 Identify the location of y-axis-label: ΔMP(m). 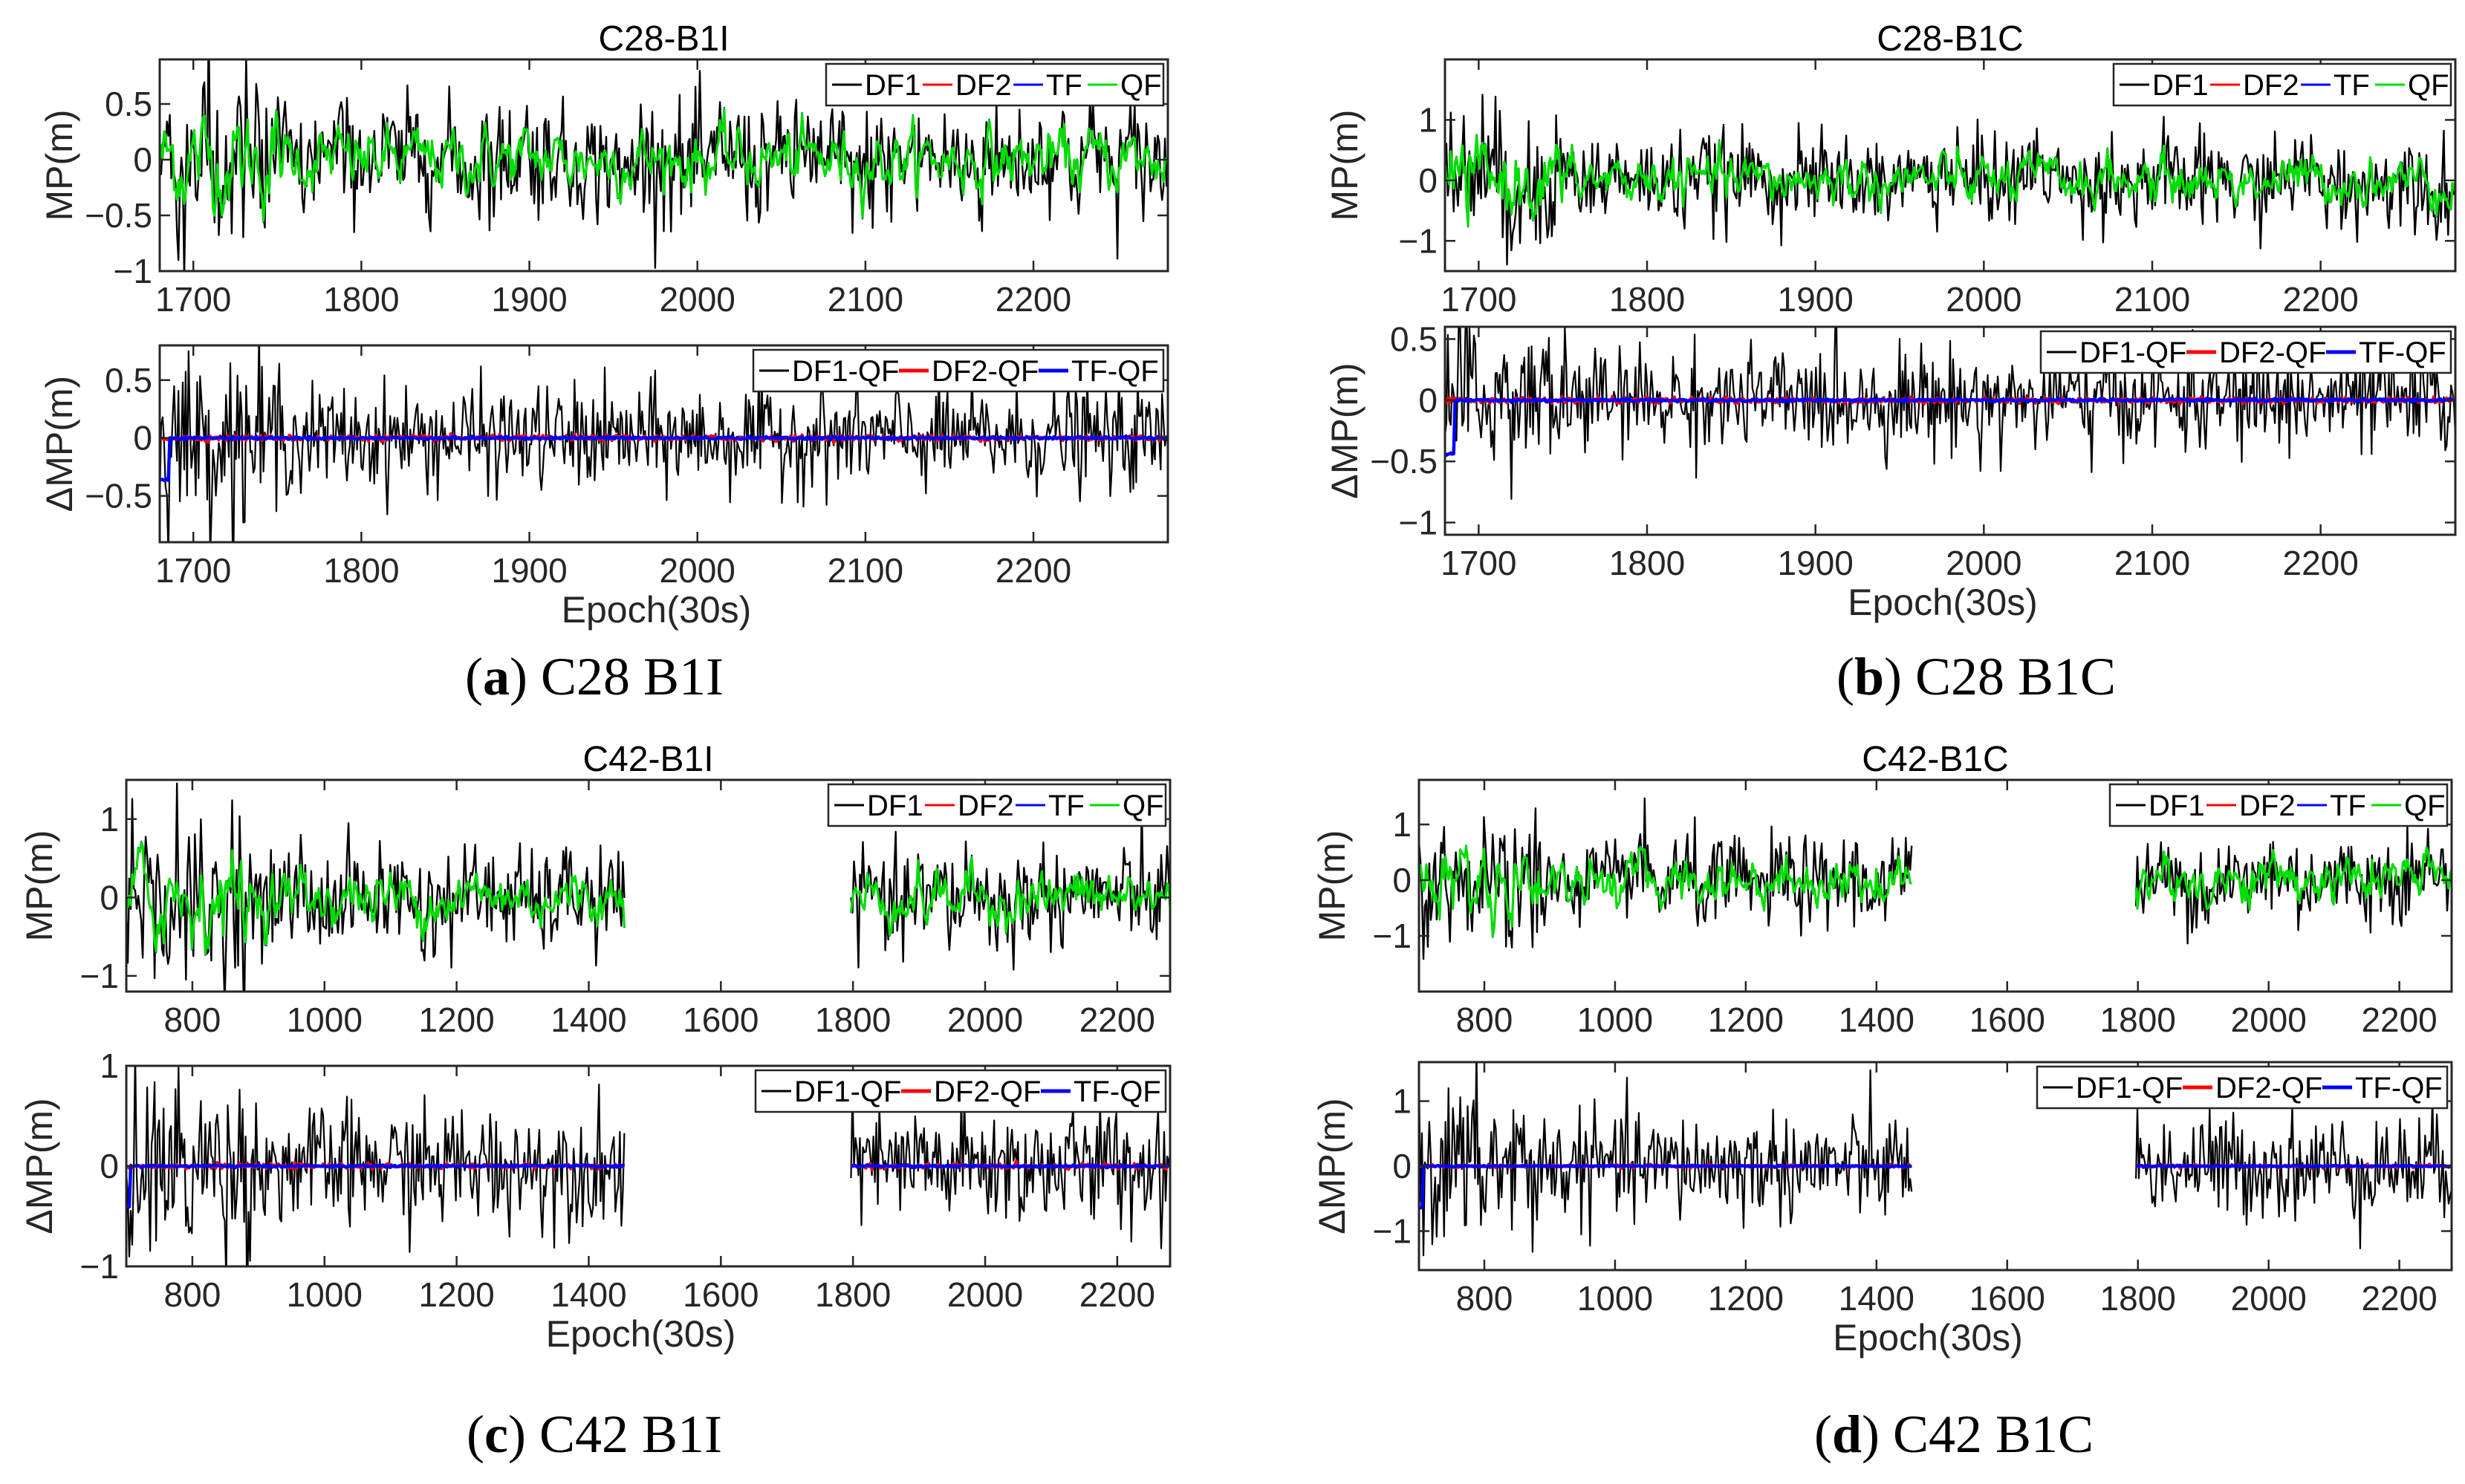
(1344, 430).